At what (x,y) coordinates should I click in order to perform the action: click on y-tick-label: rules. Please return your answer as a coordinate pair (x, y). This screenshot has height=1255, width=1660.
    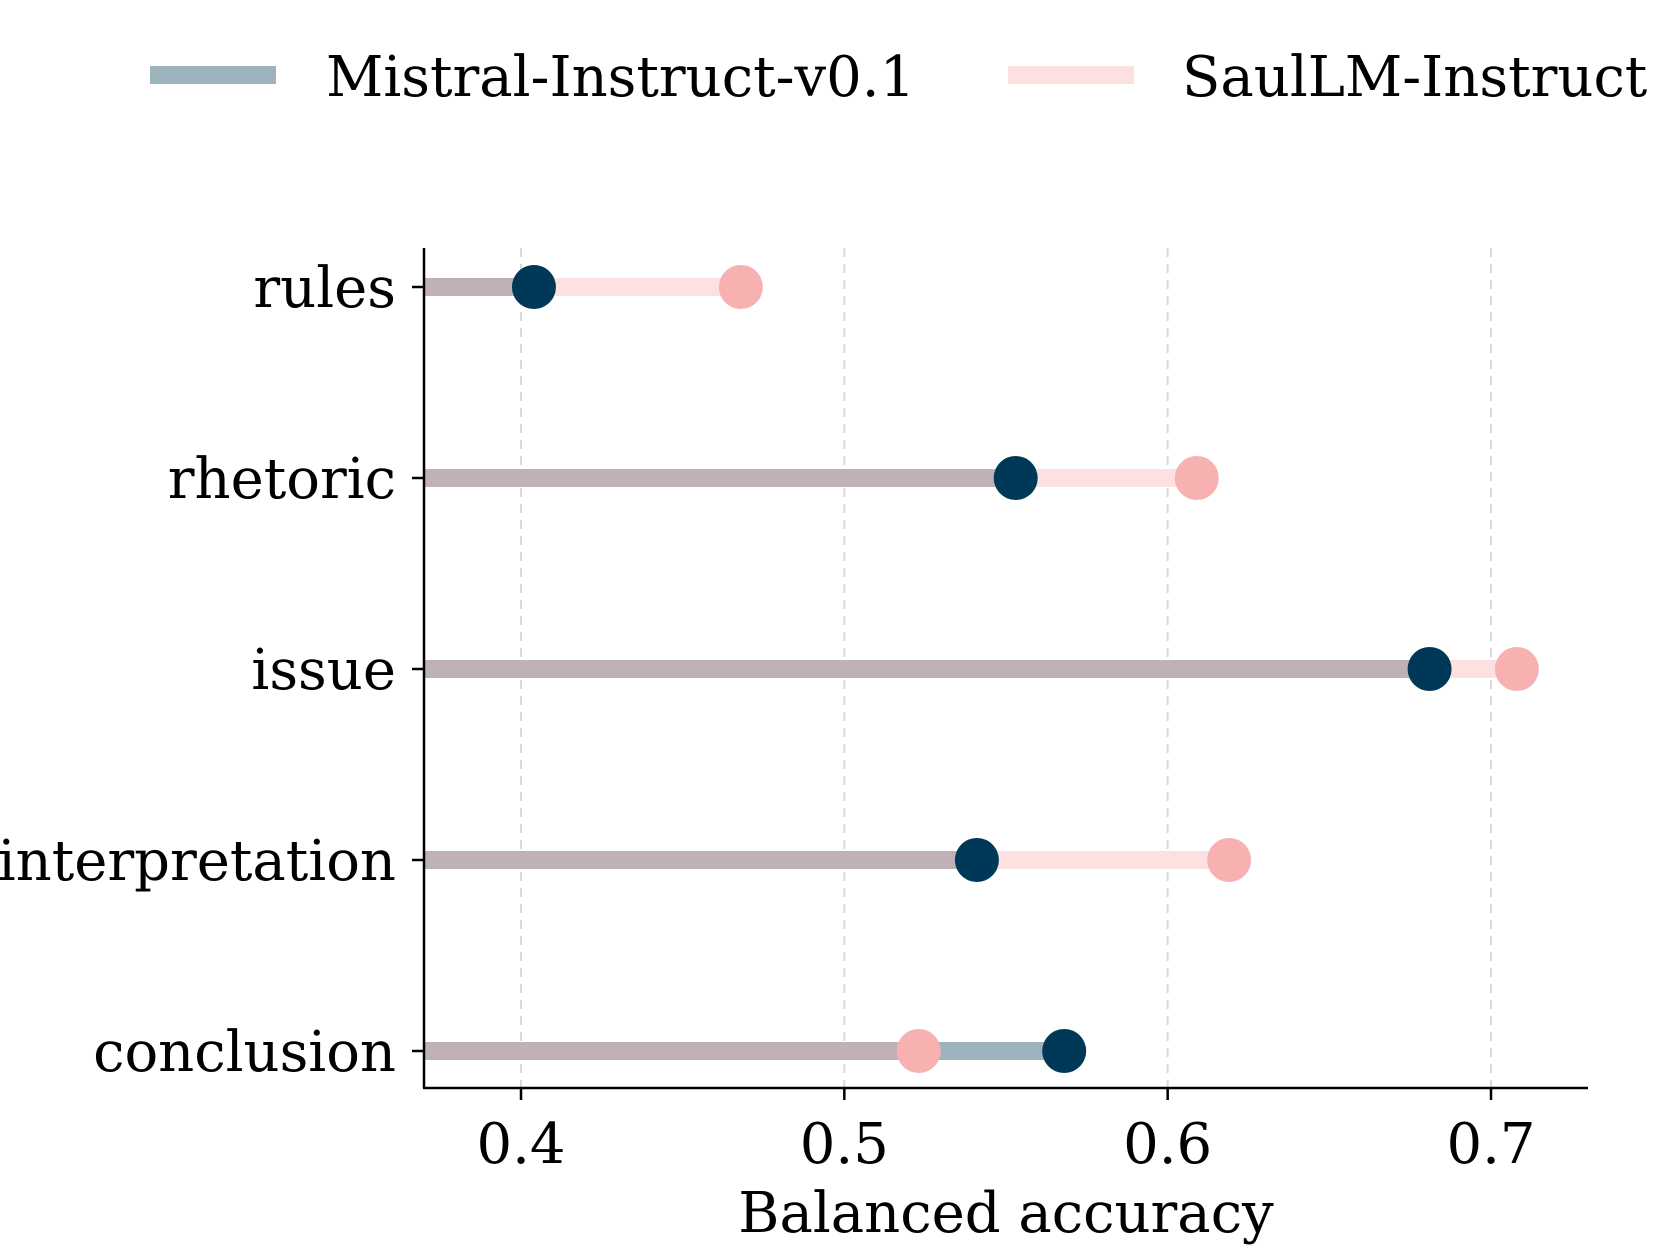
    Looking at the image, I should click on (324, 288).